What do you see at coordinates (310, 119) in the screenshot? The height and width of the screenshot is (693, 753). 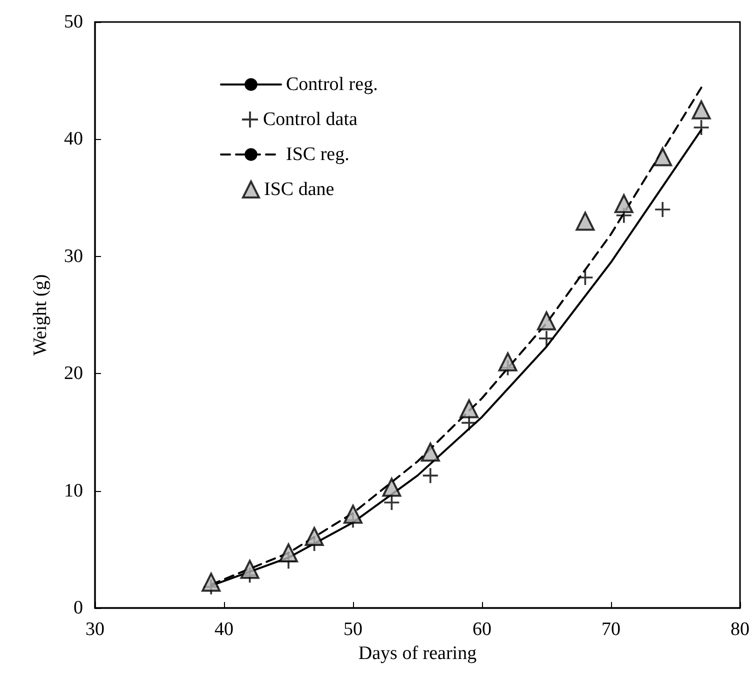 I see `legend-label: Control data` at bounding box center [310, 119].